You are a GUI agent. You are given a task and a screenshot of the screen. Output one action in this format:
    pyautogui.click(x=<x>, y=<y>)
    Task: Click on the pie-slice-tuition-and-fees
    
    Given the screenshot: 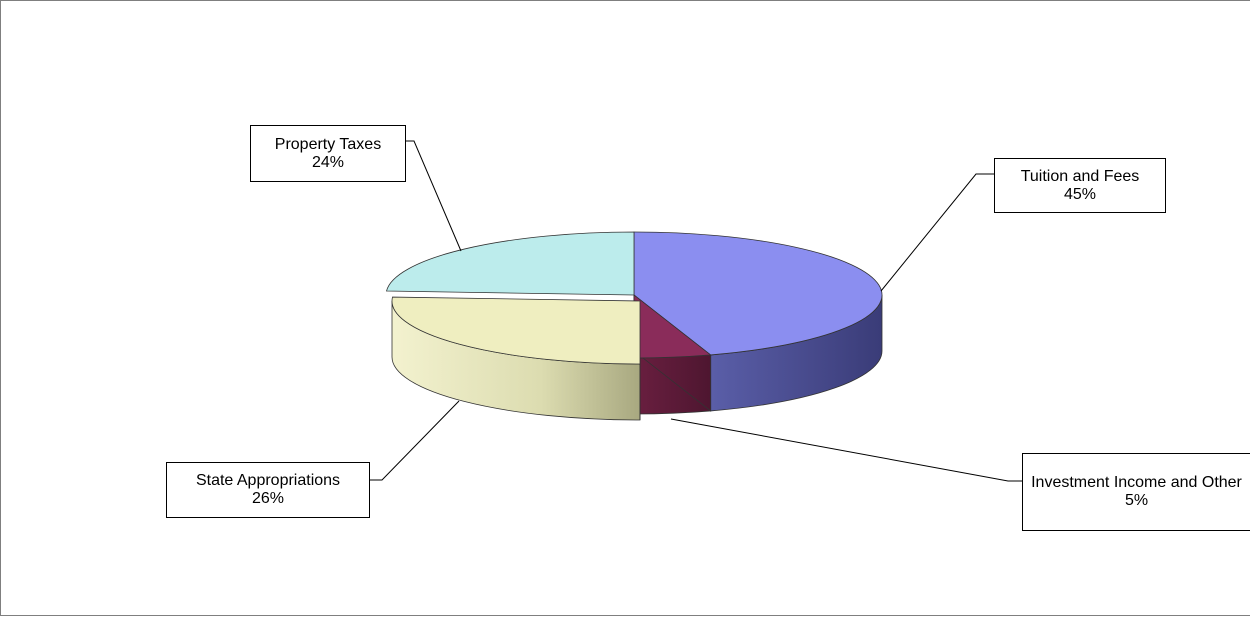 What is the action you would take?
    pyautogui.click(x=758, y=293)
    